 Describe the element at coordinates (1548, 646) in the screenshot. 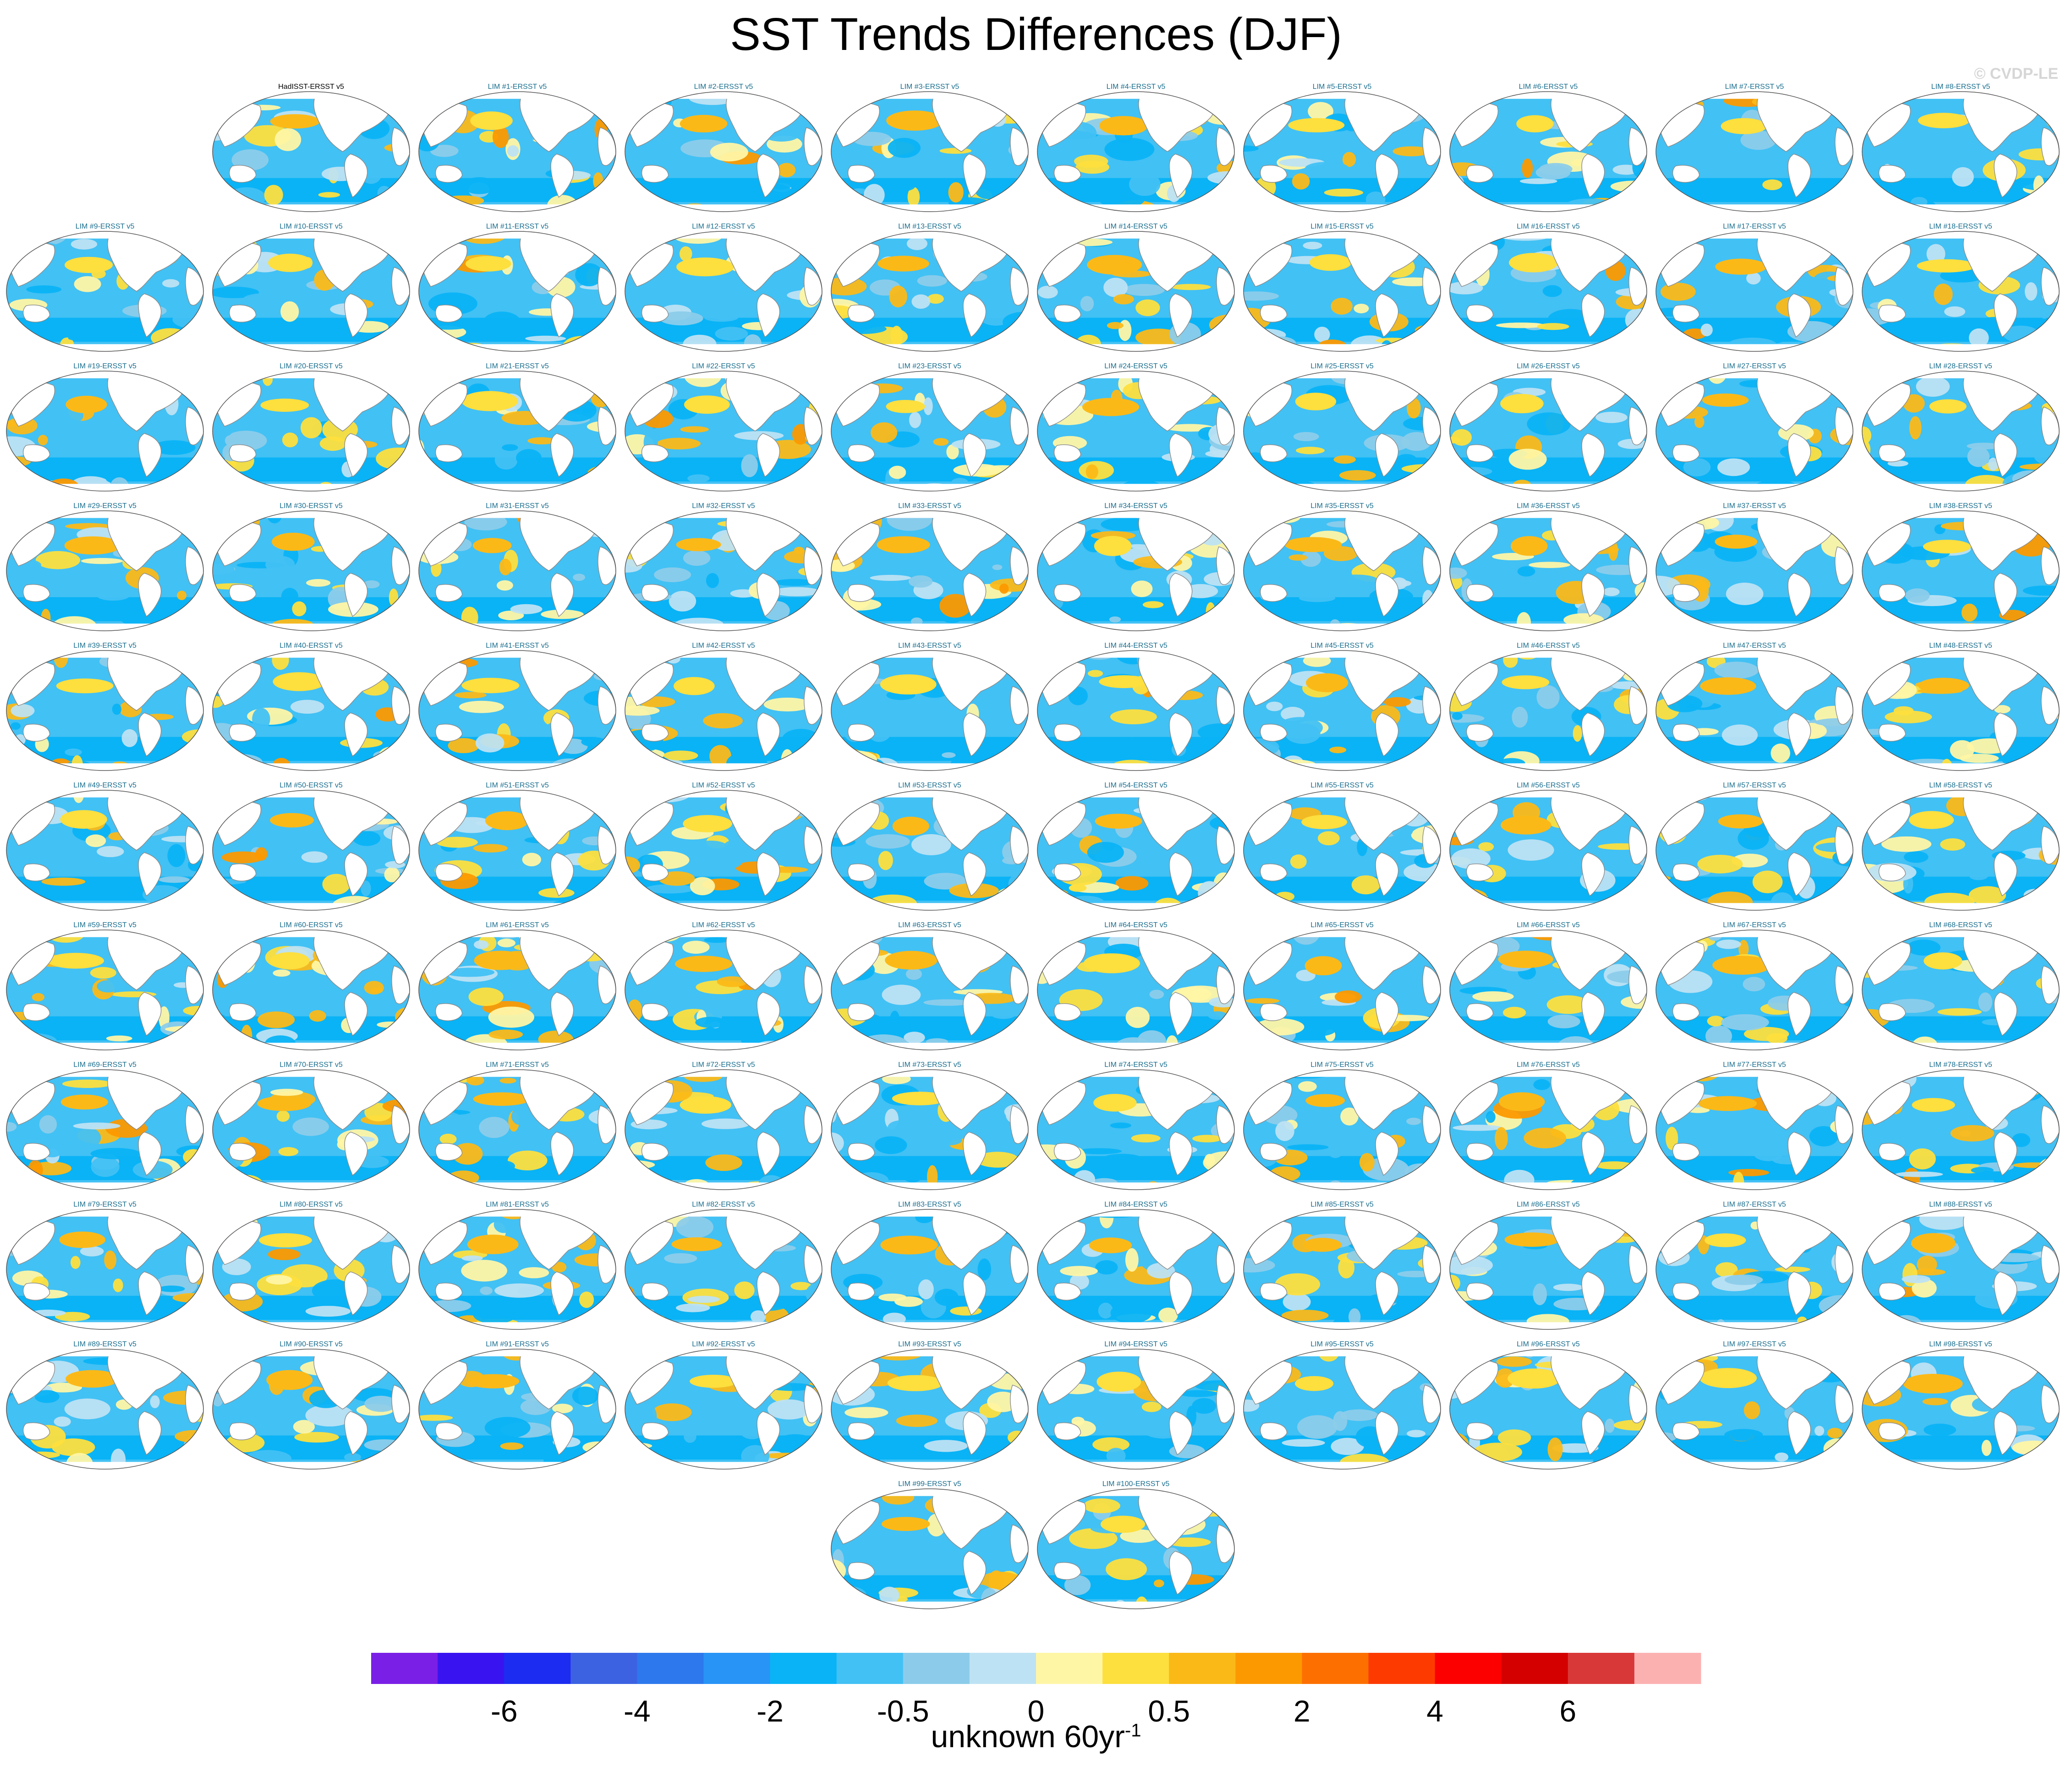

I see `panel-title: LIM #46-ERSST v5` at that location.